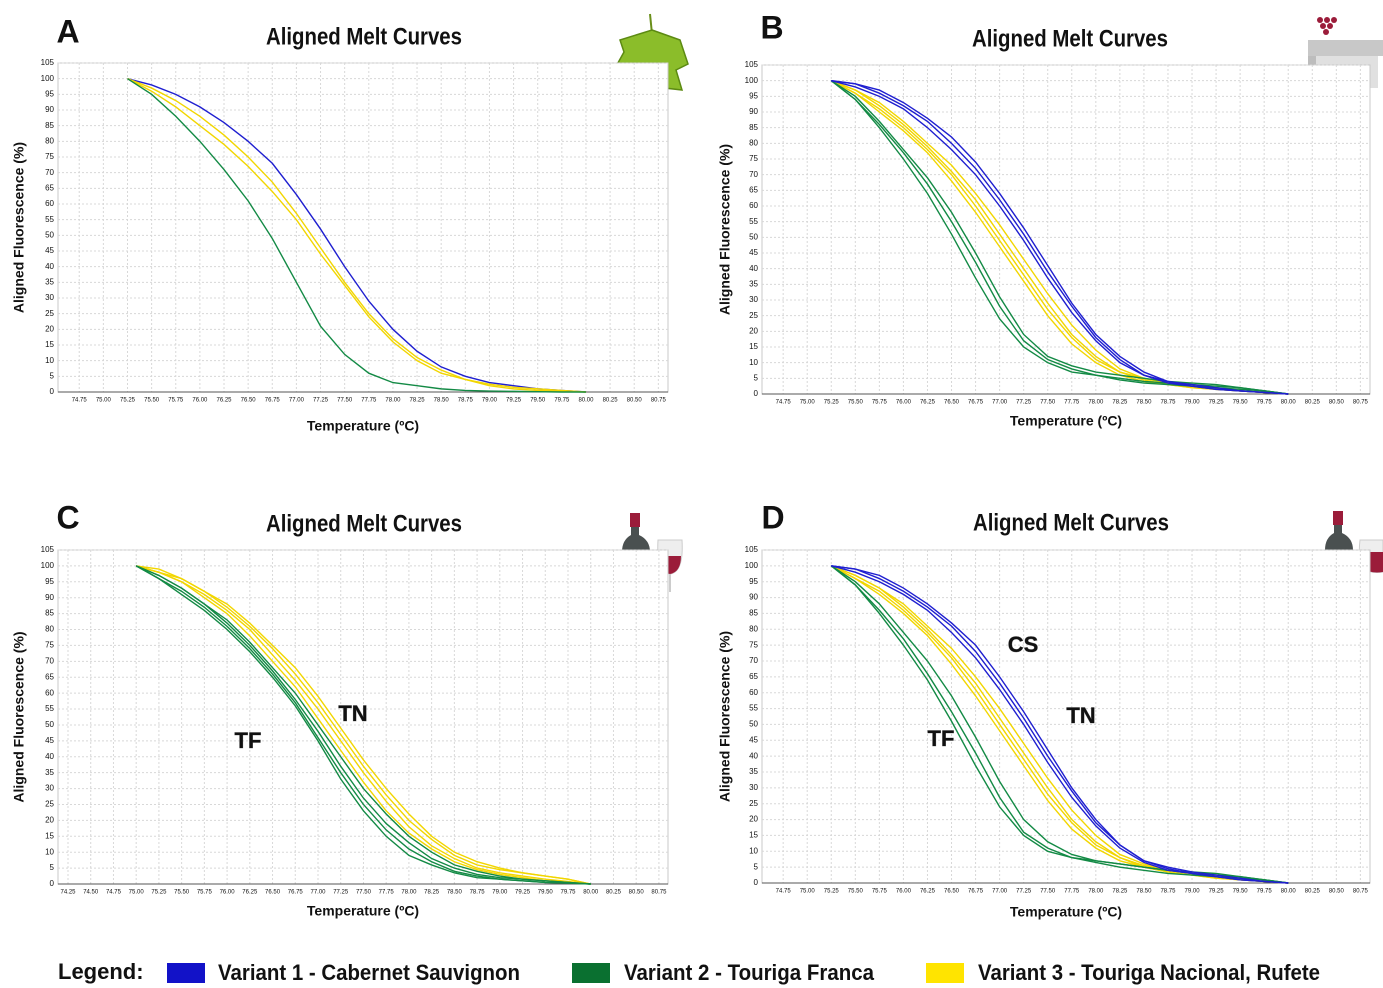 The height and width of the screenshot is (988, 1383). What do you see at coordinates (49, 109) in the screenshot?
I see `y-tick-label: 90` at bounding box center [49, 109].